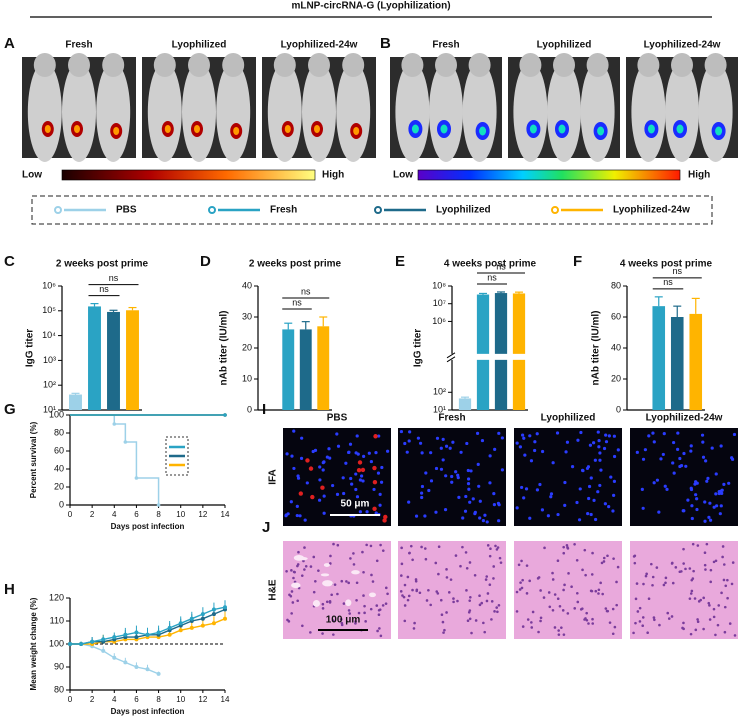 Image resolution: width=742 pixels, height=722 pixels. I want to click on y-tick-label: 10⁶, so click(49, 285).